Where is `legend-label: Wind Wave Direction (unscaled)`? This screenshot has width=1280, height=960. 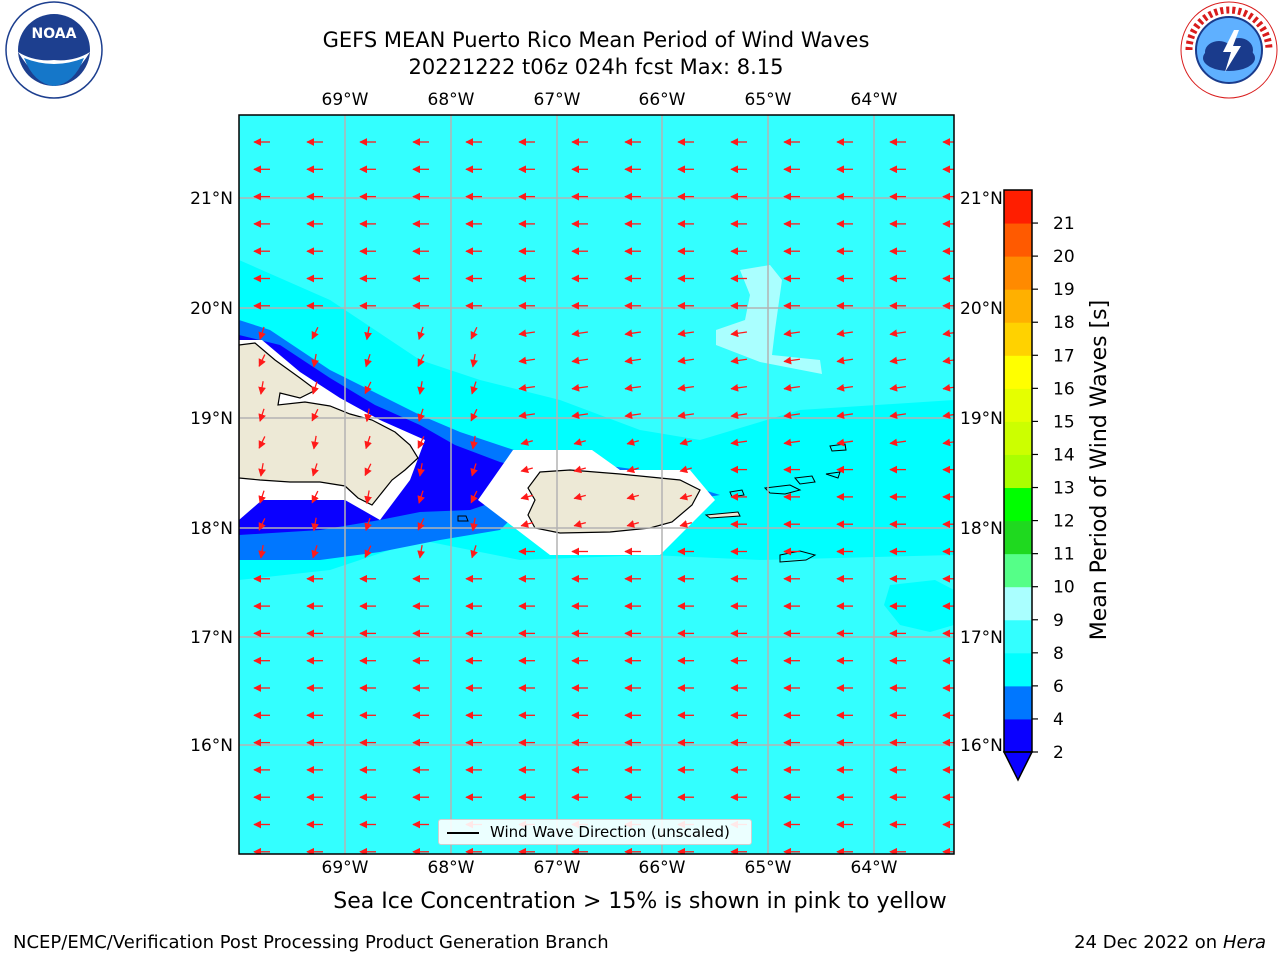
legend-label: Wind Wave Direction (unscaled) is located at coordinates (610, 832).